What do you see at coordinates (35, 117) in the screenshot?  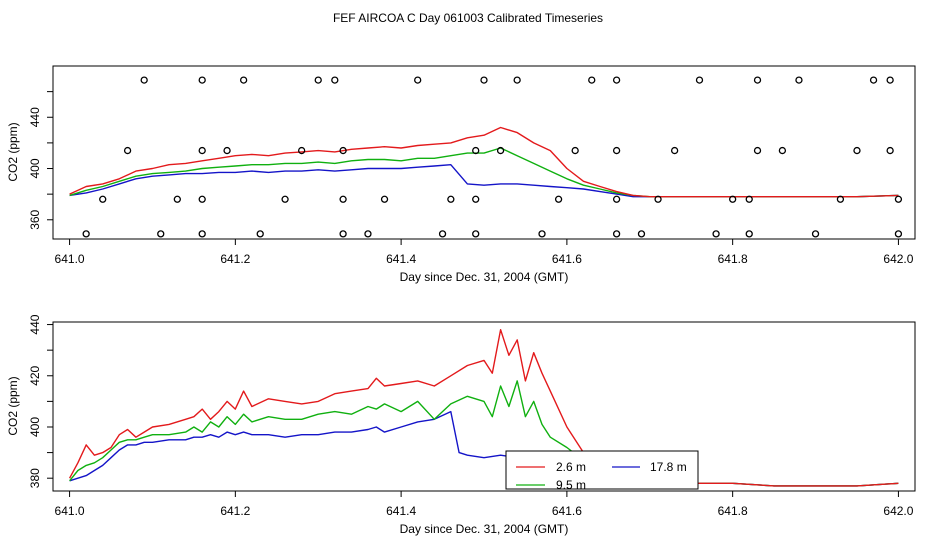 I see `top-y-tick-label: 440` at bounding box center [35, 117].